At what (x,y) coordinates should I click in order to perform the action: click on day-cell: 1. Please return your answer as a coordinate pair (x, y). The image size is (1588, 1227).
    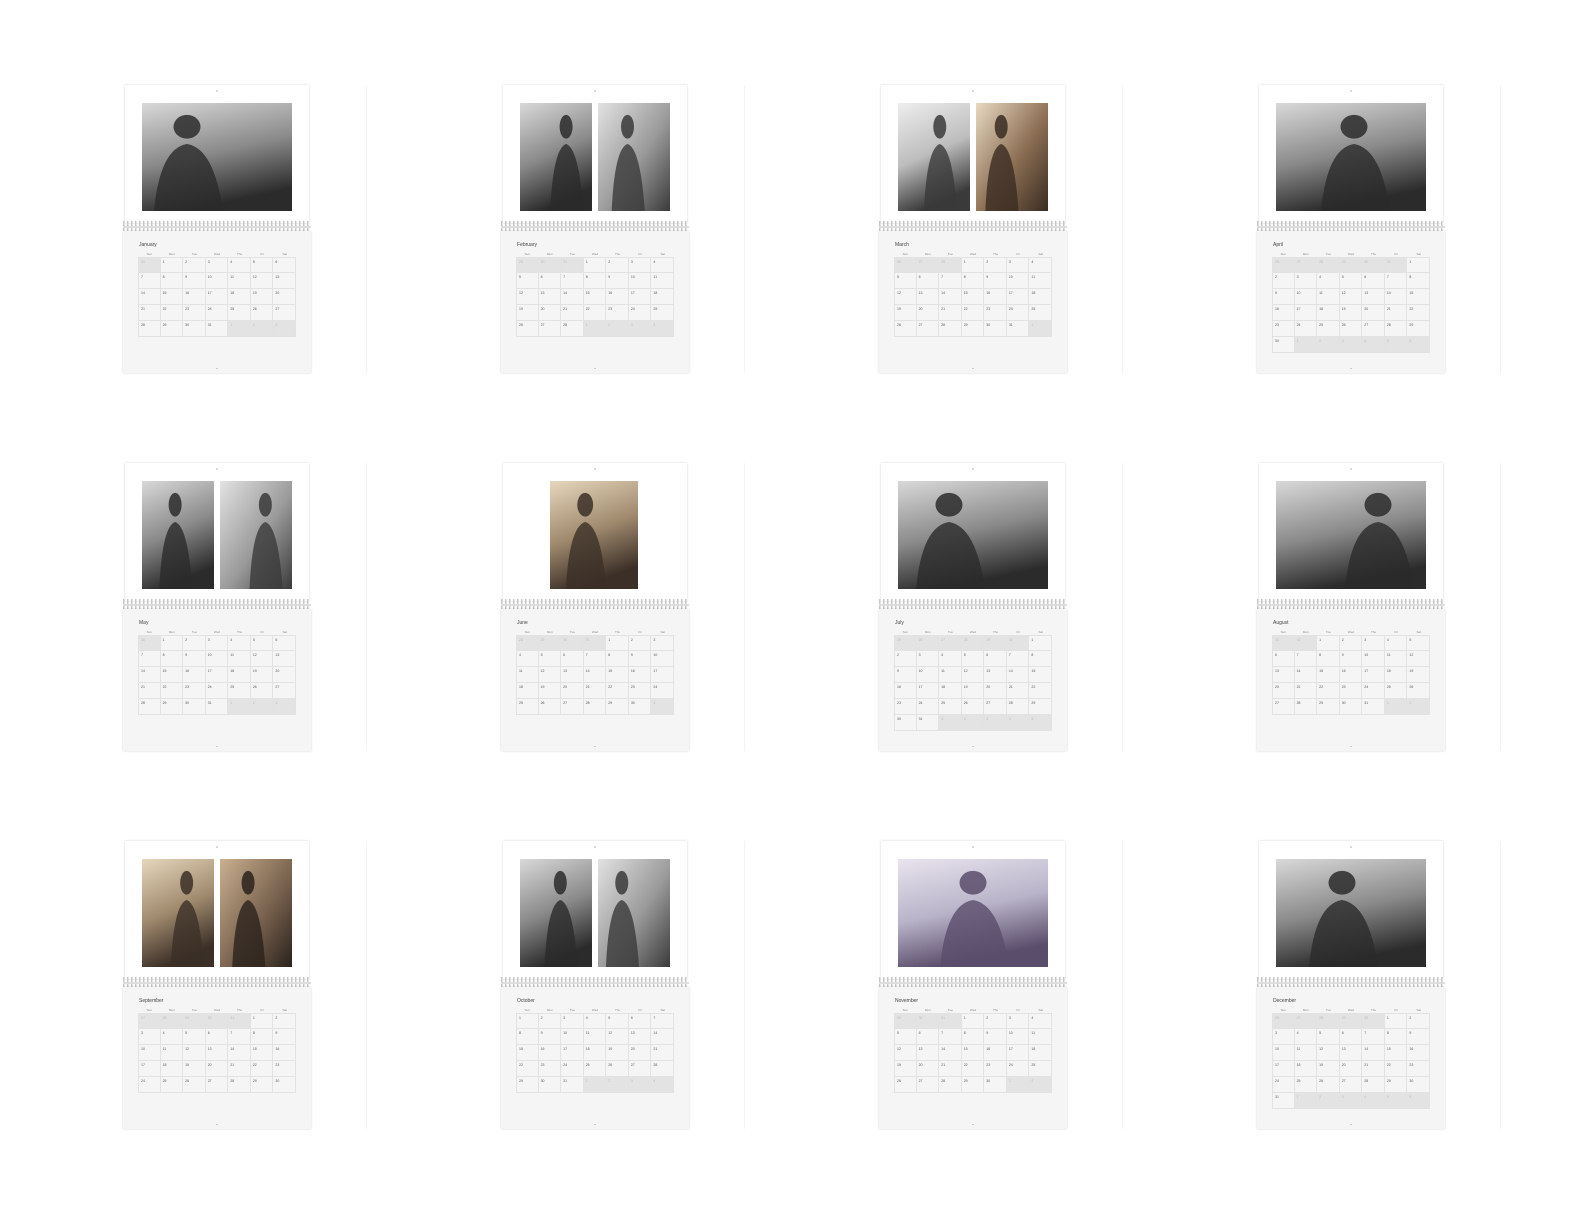
    Looking at the image, I should click on (1396, 1021).